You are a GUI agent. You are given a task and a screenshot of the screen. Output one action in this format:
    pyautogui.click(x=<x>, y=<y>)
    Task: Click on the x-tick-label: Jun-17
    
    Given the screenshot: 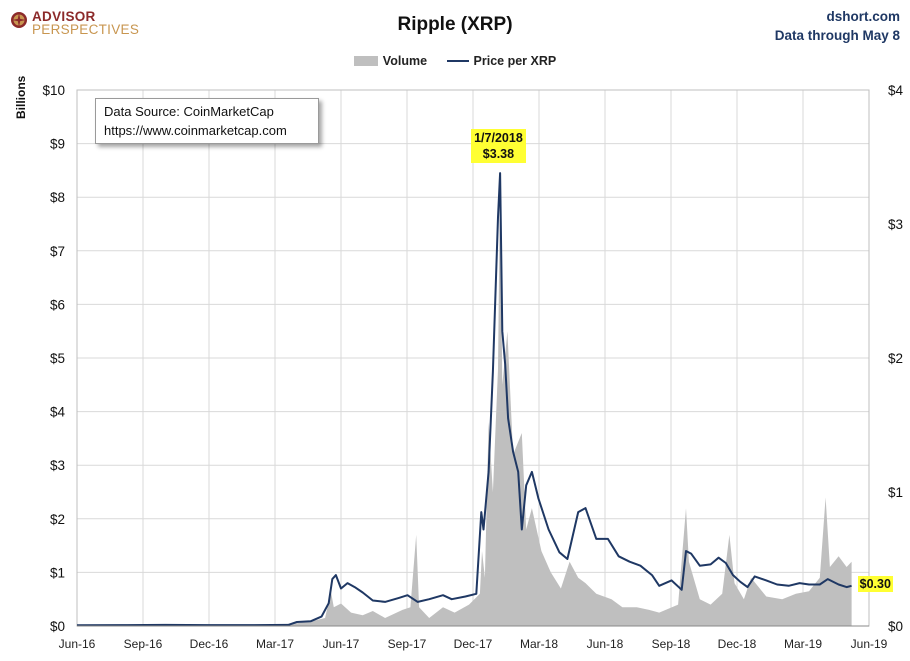 What is the action you would take?
    pyautogui.click(x=341, y=644)
    